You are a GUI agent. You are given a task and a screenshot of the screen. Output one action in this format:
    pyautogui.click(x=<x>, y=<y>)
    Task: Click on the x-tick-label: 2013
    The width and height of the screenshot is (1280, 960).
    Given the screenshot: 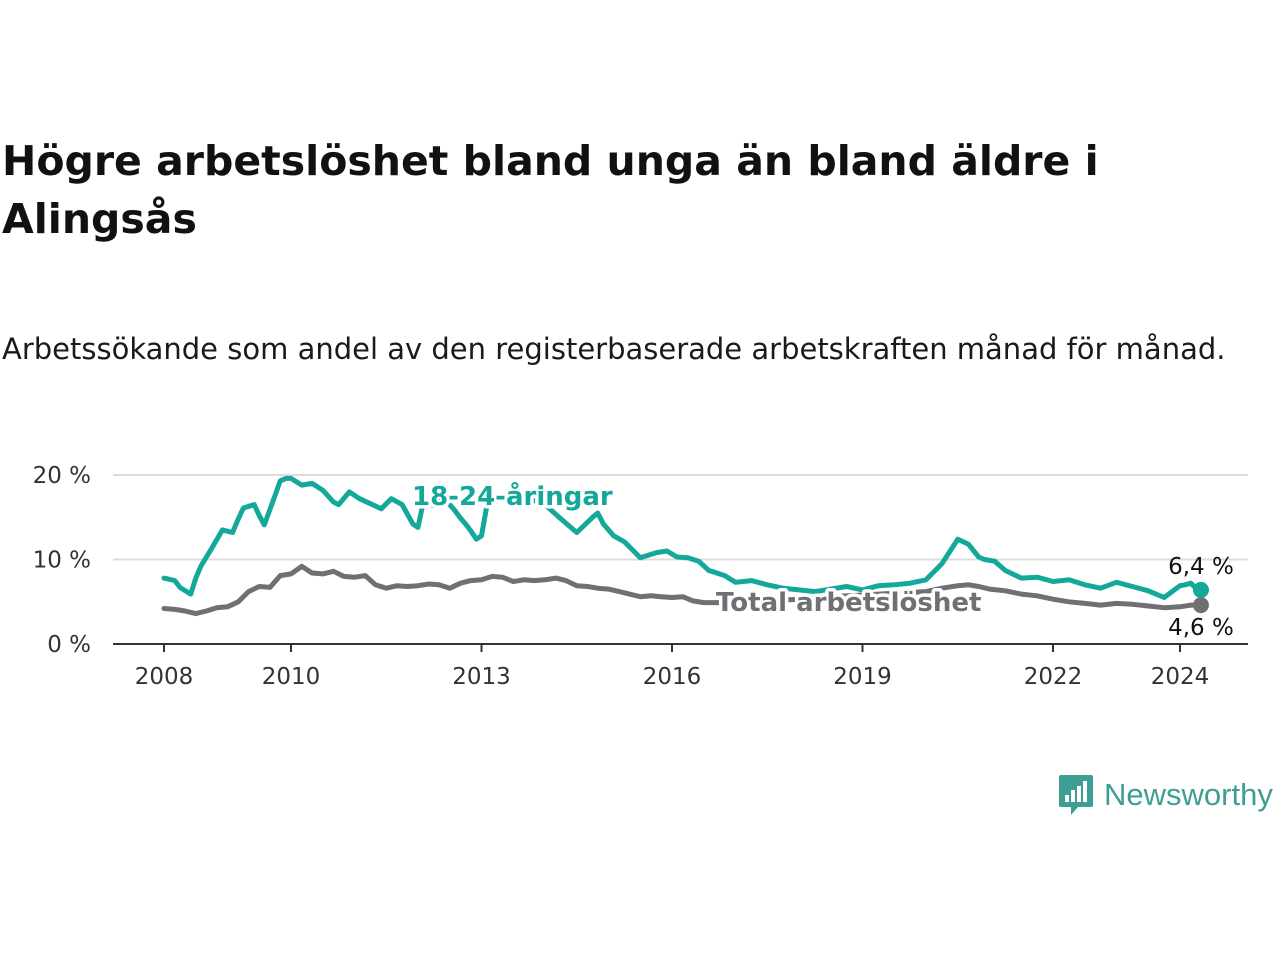 What is the action you would take?
    pyautogui.click(x=481, y=677)
    